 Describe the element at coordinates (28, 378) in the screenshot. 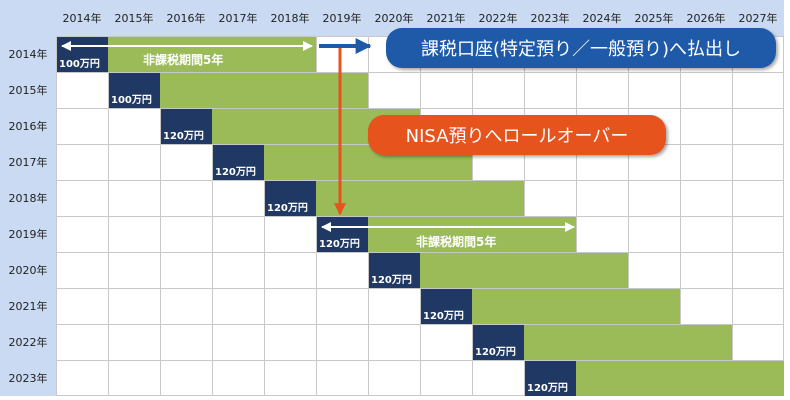

I see `row-header: 2023年` at that location.